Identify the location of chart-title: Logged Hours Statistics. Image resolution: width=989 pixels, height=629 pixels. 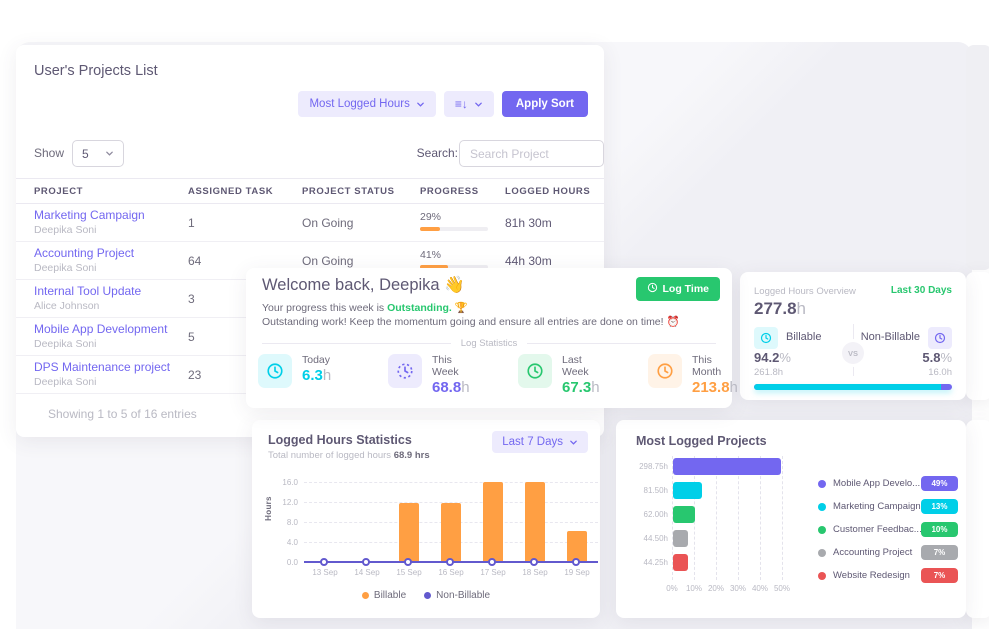
(340, 440).